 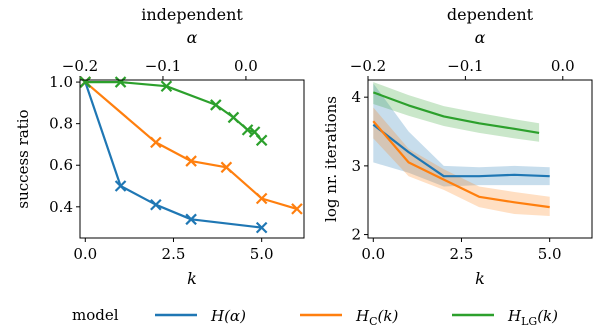 I want to click on legend-title: model, so click(x=95, y=315).